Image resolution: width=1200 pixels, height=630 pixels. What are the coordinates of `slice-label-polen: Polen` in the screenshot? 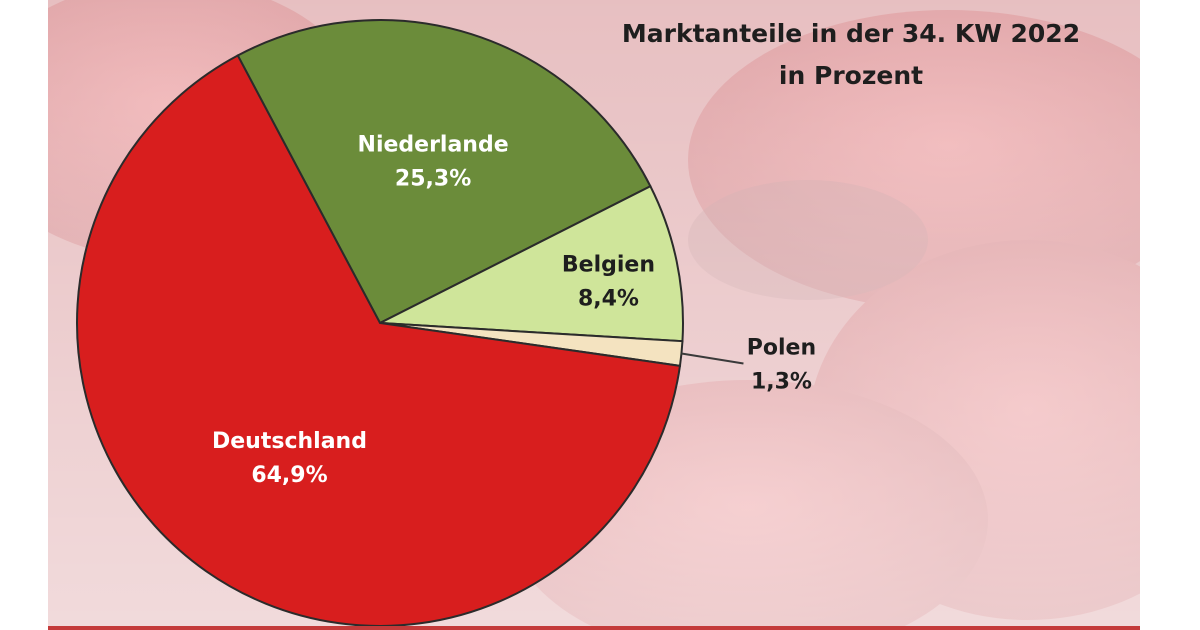 It's located at (781, 348).